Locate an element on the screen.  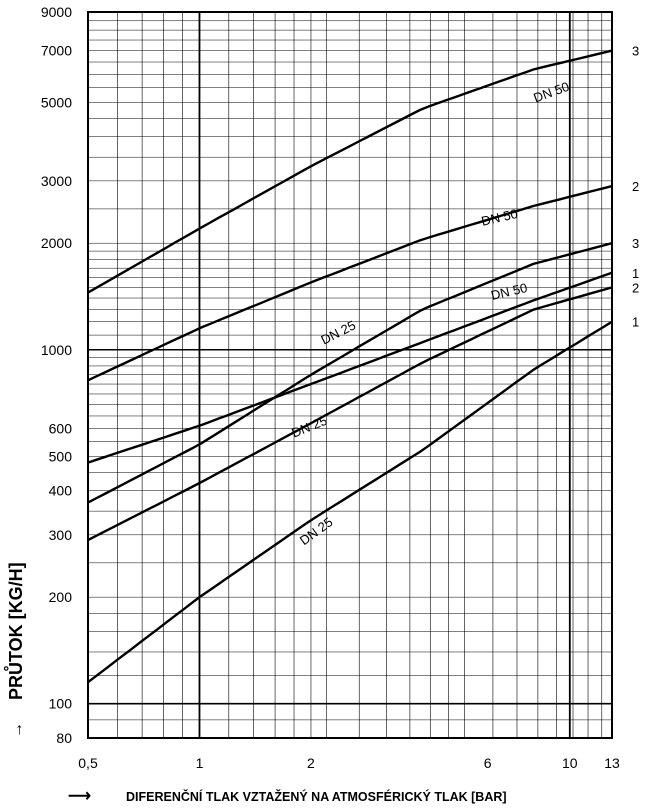
y-tick-label: 7000 is located at coordinates (56, 51).